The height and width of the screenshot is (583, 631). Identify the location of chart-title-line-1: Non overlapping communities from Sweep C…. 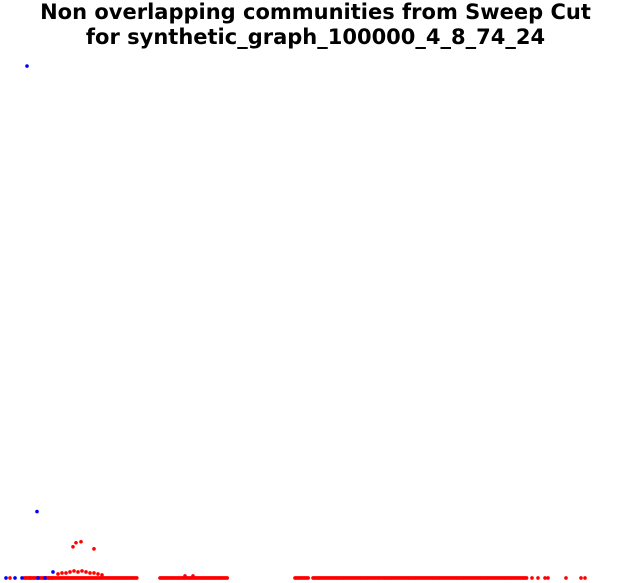
(315, 12).